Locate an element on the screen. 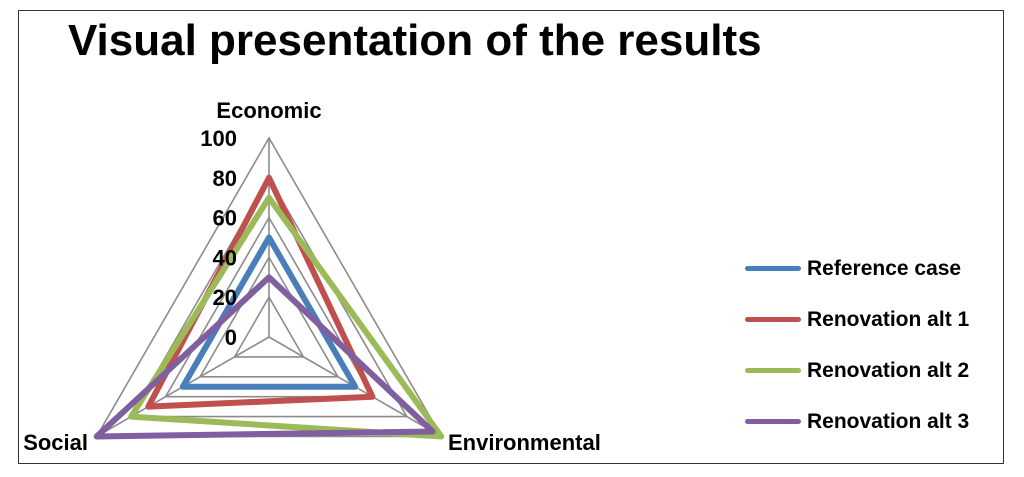 Image resolution: width=1024 pixels, height=477 pixels. legend-item-4: Renovation alt 3 is located at coordinates (857, 421).